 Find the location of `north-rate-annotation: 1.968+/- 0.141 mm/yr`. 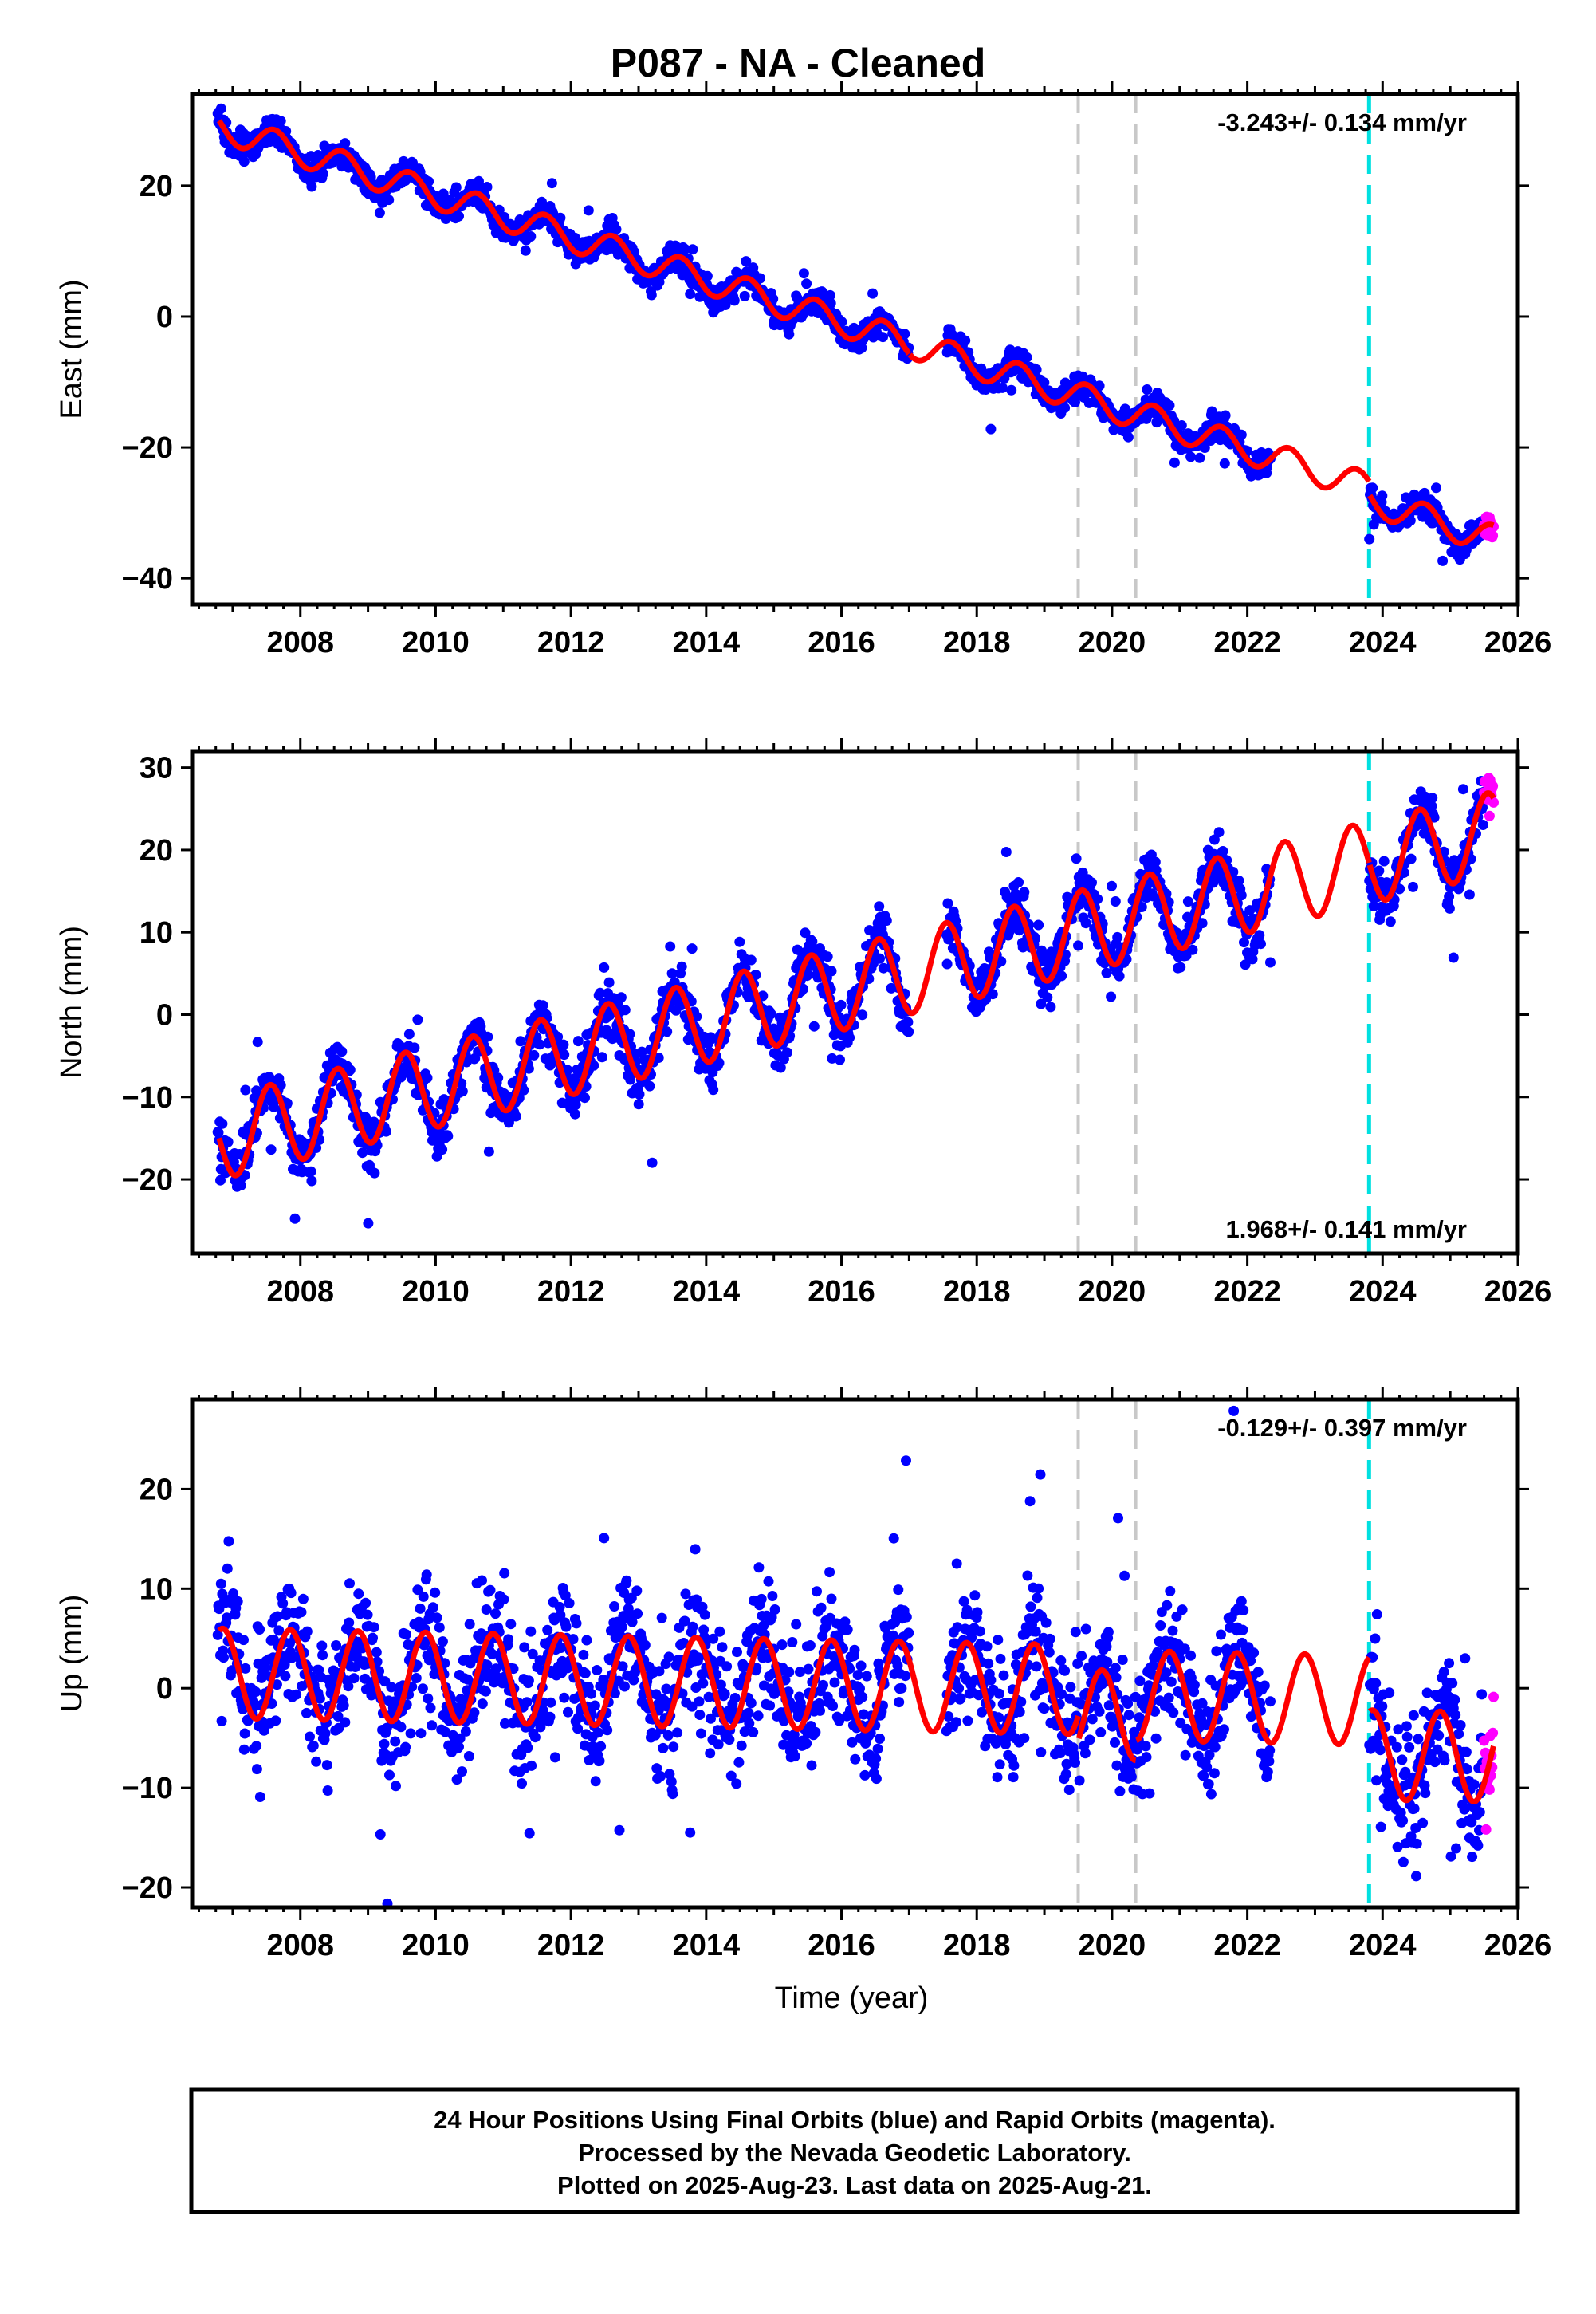

north-rate-annotation: 1.968+/- 0.141 mm/yr is located at coordinates (1346, 1229).